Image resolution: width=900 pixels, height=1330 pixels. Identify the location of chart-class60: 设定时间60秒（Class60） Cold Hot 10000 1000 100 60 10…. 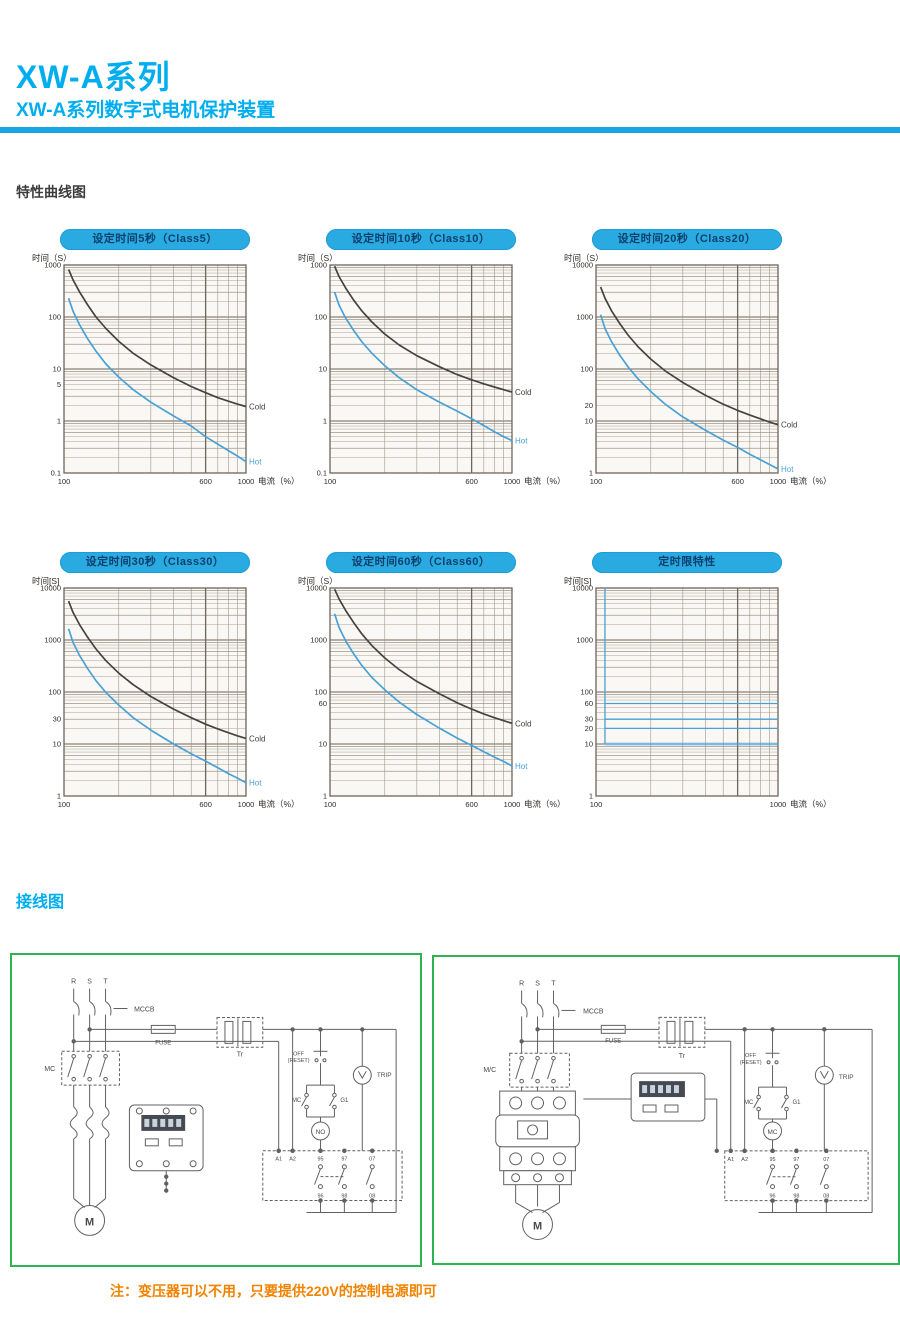
(431, 698).